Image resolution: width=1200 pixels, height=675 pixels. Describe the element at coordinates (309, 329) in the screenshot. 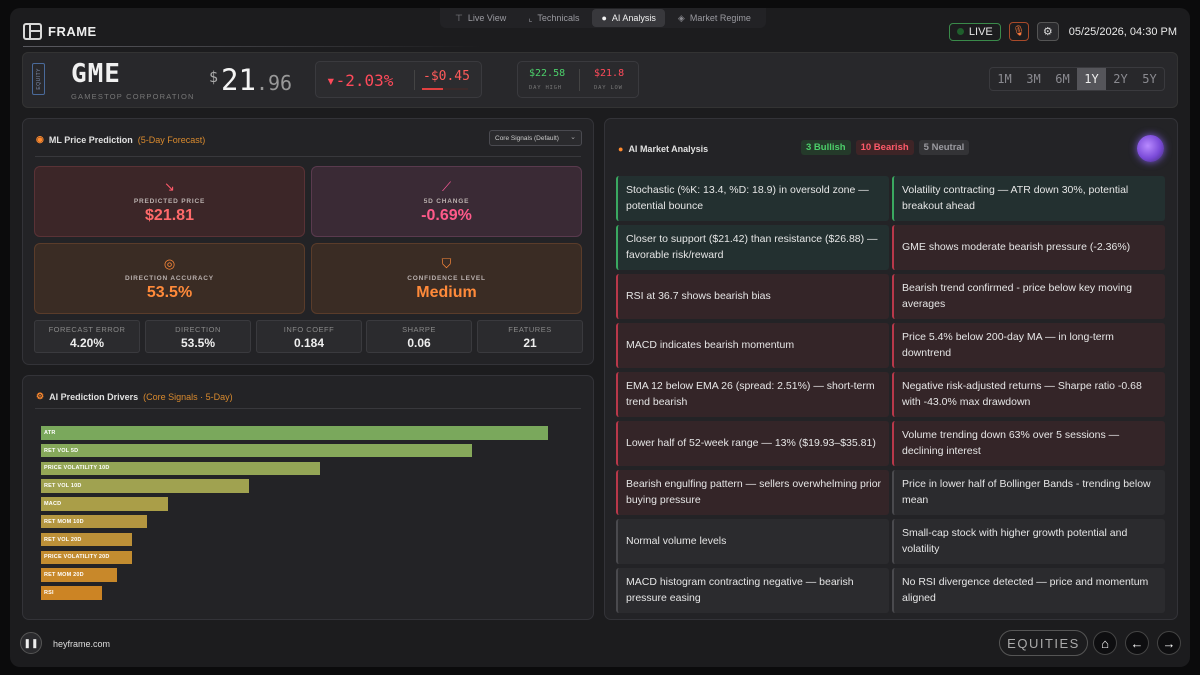

I see `stat-label: INFO COEFF` at that location.